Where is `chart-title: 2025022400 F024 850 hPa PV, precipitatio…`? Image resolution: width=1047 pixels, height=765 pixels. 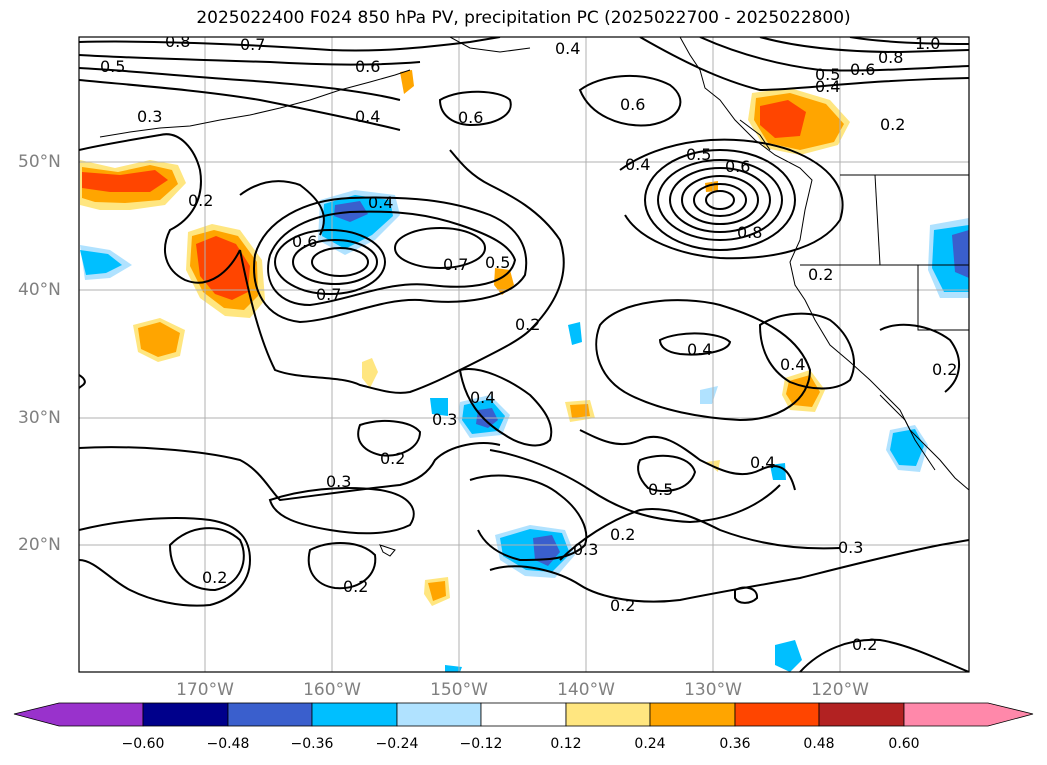 chart-title: 2025022400 F024 850 hPa PV, precipitatio… is located at coordinates (523, 18).